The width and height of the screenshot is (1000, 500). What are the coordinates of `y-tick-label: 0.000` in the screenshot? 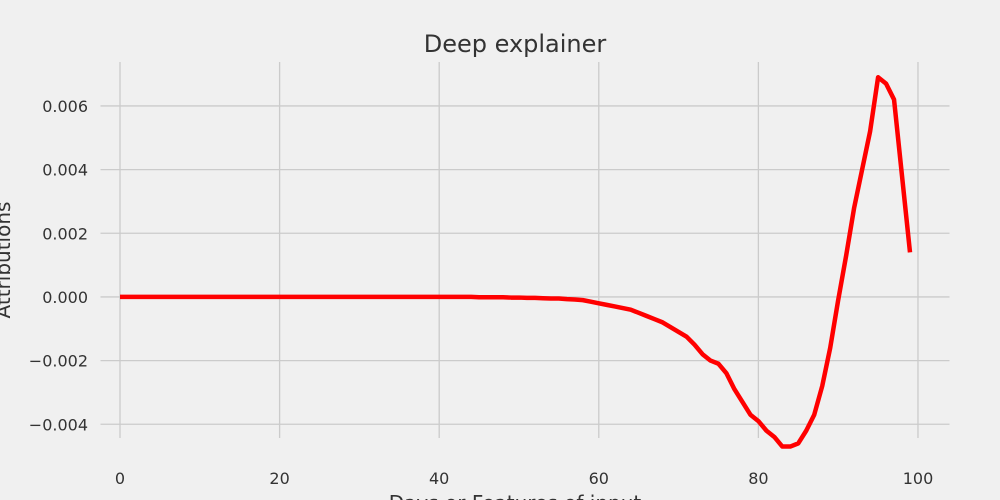 It's located at (65, 297).